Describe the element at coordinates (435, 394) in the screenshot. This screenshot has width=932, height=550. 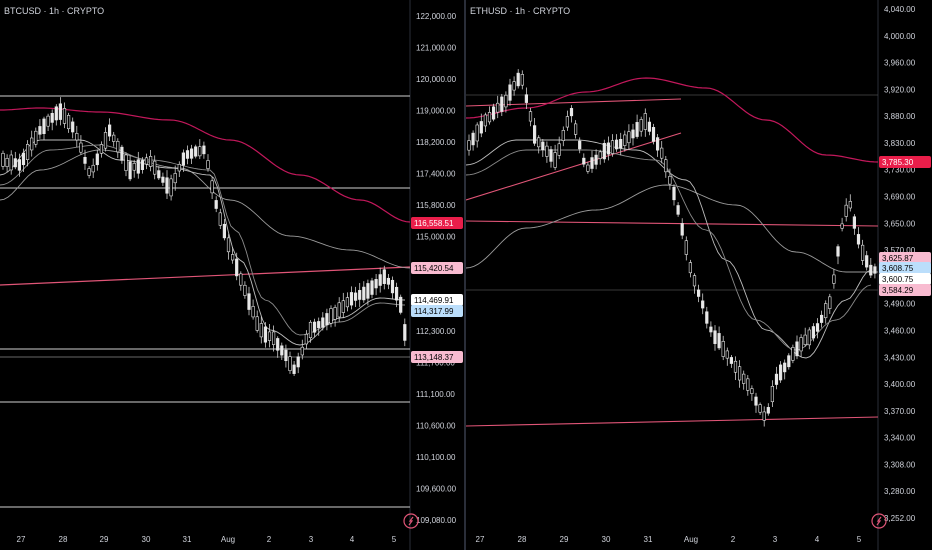
I see `btc-y-tick-label: 111,100.00` at that location.